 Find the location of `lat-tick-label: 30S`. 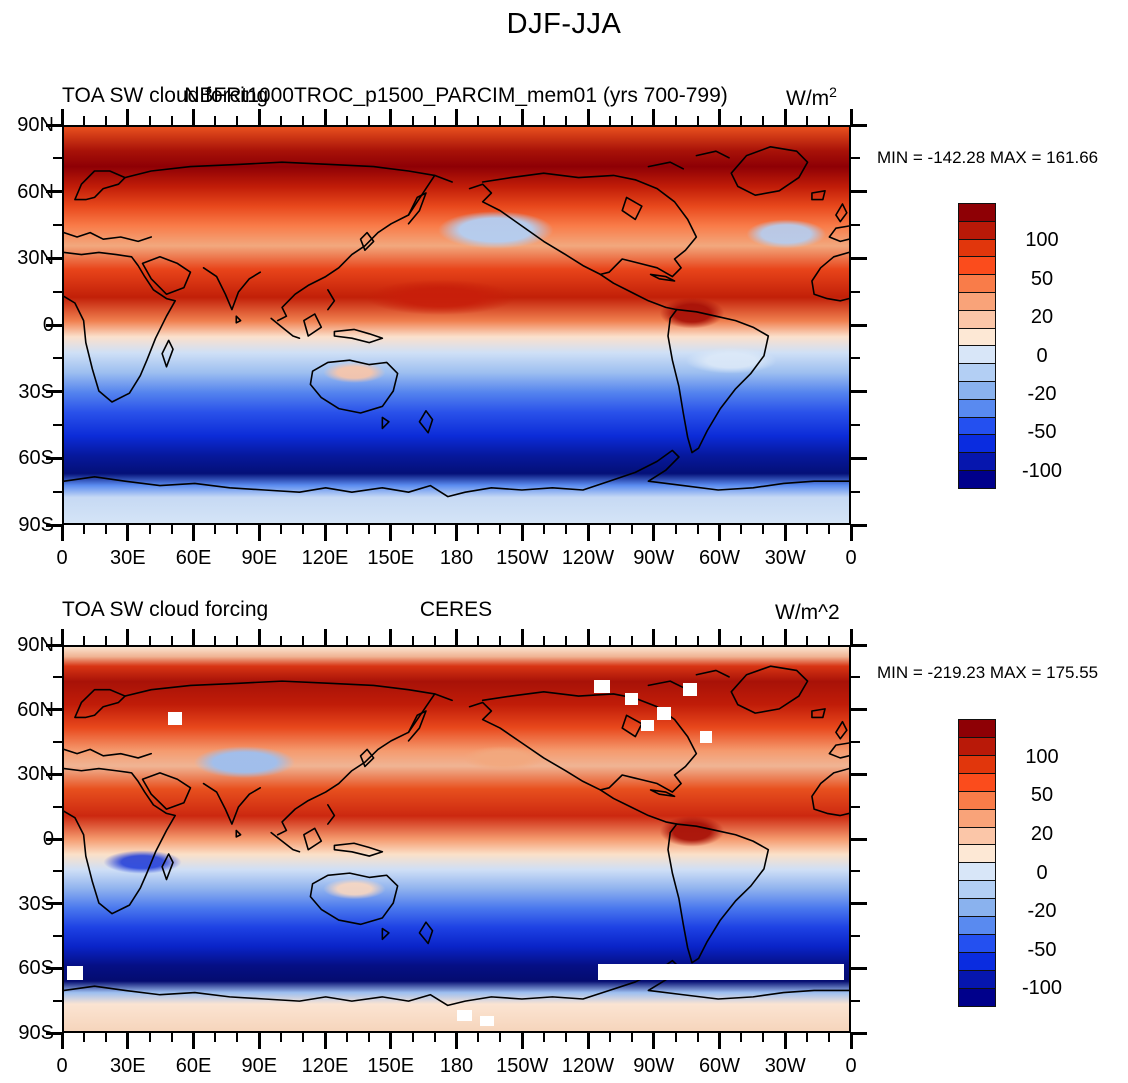

lat-tick-label: 30S is located at coordinates (36, 391).